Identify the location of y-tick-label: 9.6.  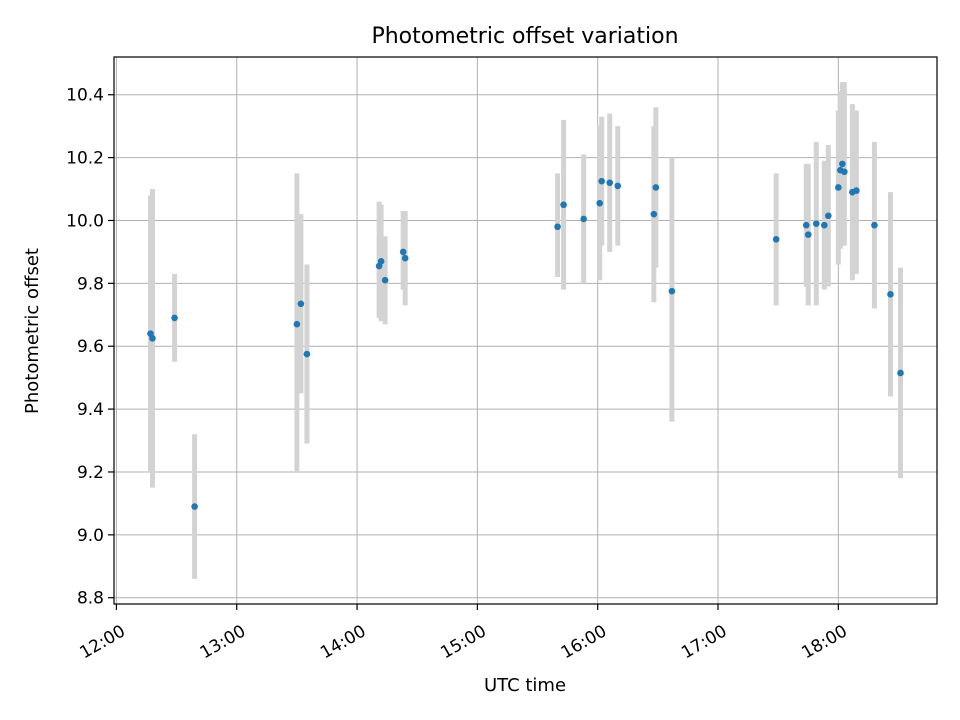
(90, 347).